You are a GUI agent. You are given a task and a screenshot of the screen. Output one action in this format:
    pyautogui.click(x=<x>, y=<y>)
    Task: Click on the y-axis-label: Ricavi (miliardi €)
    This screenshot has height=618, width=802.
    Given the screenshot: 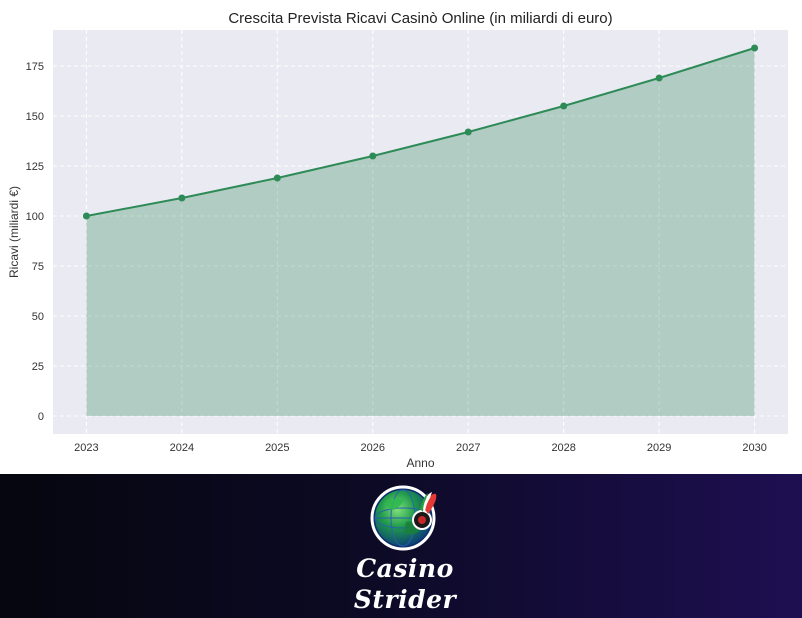 What is the action you would take?
    pyautogui.click(x=14, y=232)
    